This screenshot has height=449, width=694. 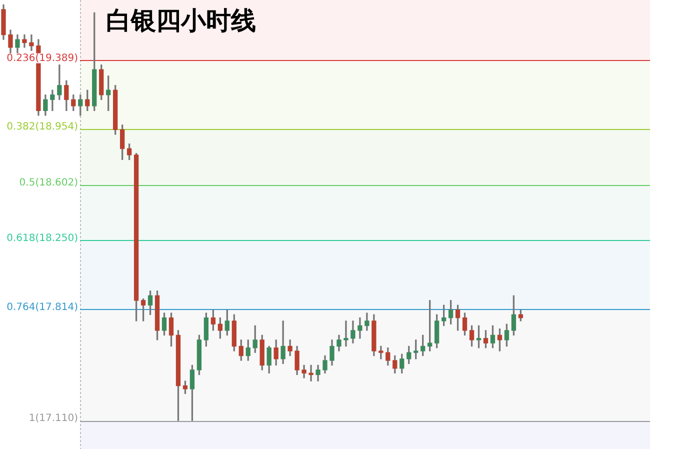 What do you see at coordinates (53, 418) in the screenshot?
I see `ref-line-label: 1(17.110)` at bounding box center [53, 418].